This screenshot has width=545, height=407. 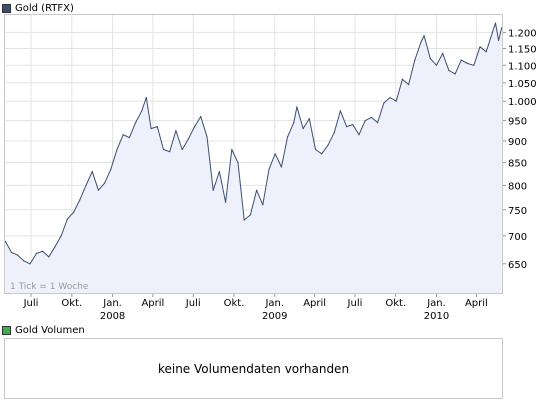 What do you see at coordinates (522, 33) in the screenshot?
I see `y-tick-label: 1.200` at bounding box center [522, 33].